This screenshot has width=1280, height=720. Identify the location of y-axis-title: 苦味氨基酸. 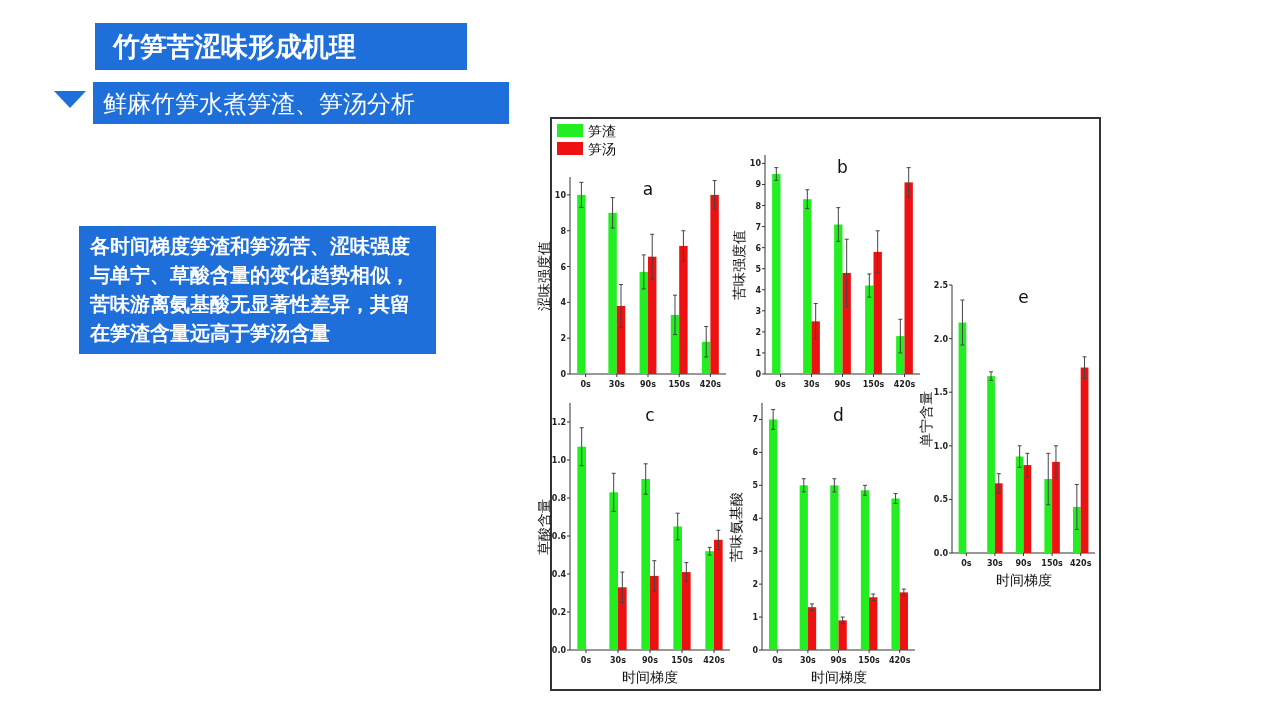
(736, 526).